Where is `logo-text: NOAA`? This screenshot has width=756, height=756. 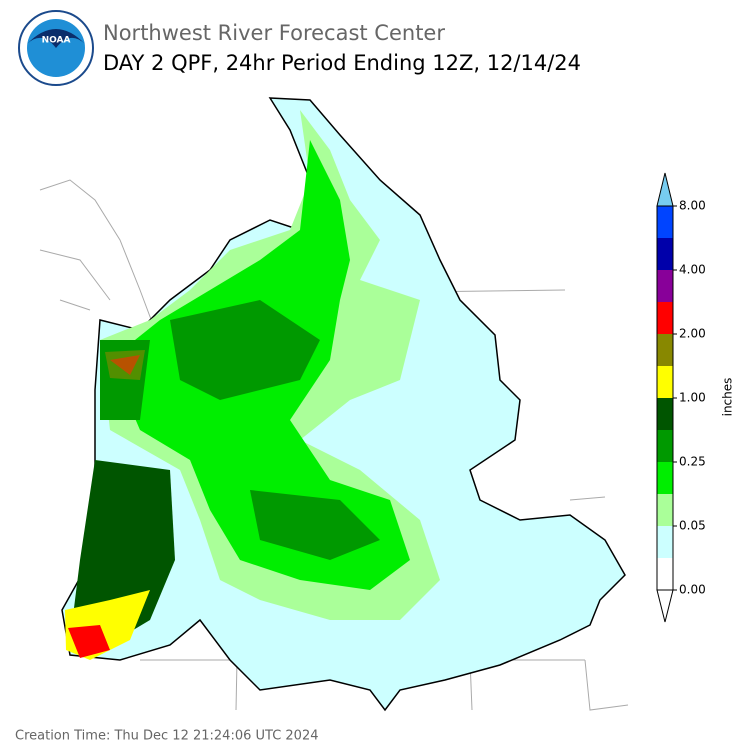 logo-text: NOAA is located at coordinates (56, 41).